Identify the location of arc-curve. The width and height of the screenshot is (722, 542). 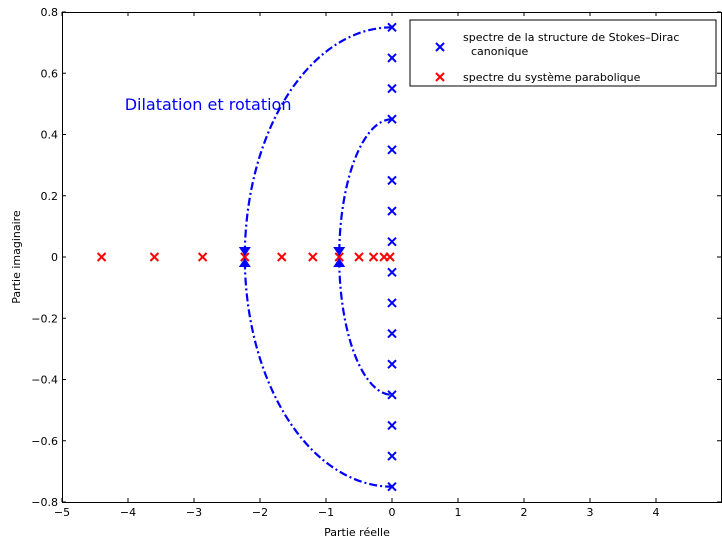
(365, 257).